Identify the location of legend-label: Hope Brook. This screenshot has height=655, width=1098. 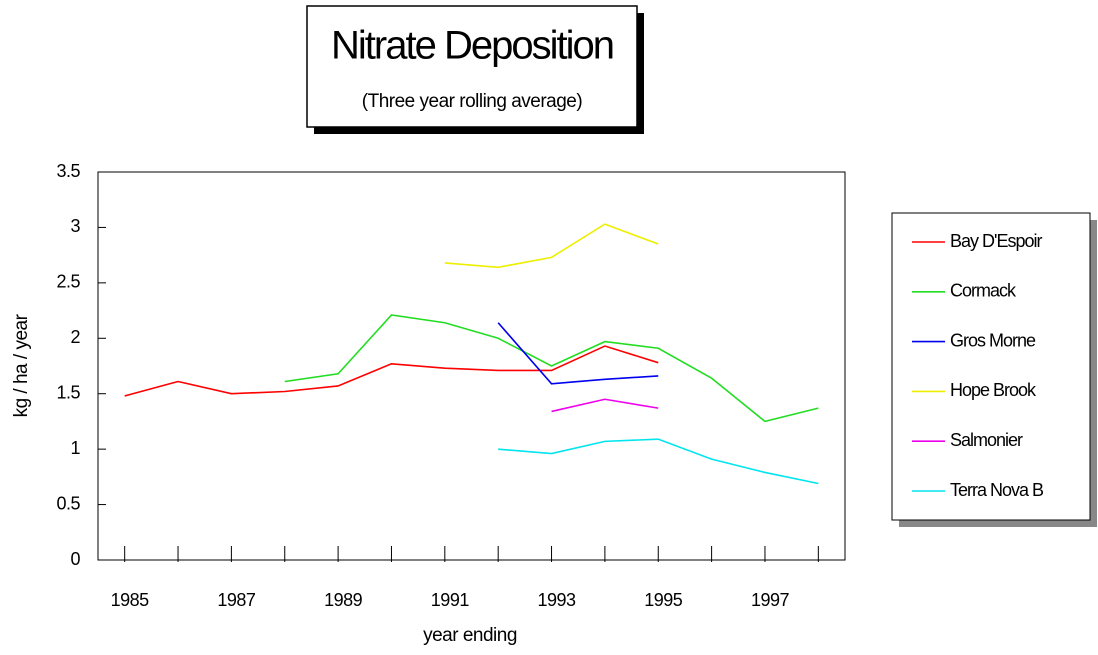
(993, 390).